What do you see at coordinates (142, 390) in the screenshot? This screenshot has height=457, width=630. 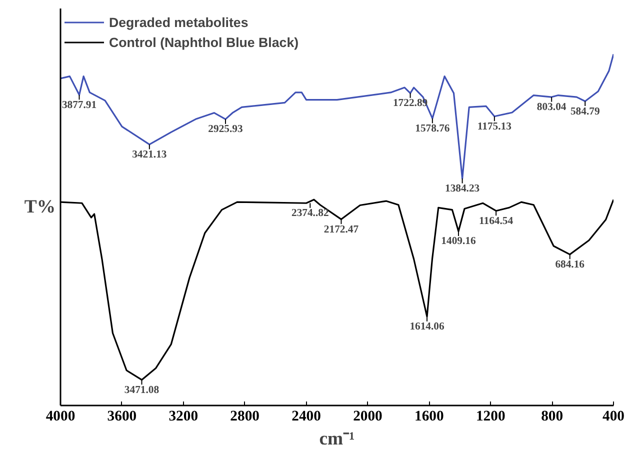 I see `annotation: 3471.08` at bounding box center [142, 390].